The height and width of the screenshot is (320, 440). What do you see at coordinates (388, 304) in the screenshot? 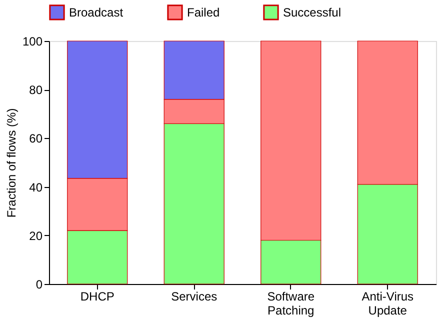
I see `x-tick-label: Anti-Virus Update` at bounding box center [388, 304].